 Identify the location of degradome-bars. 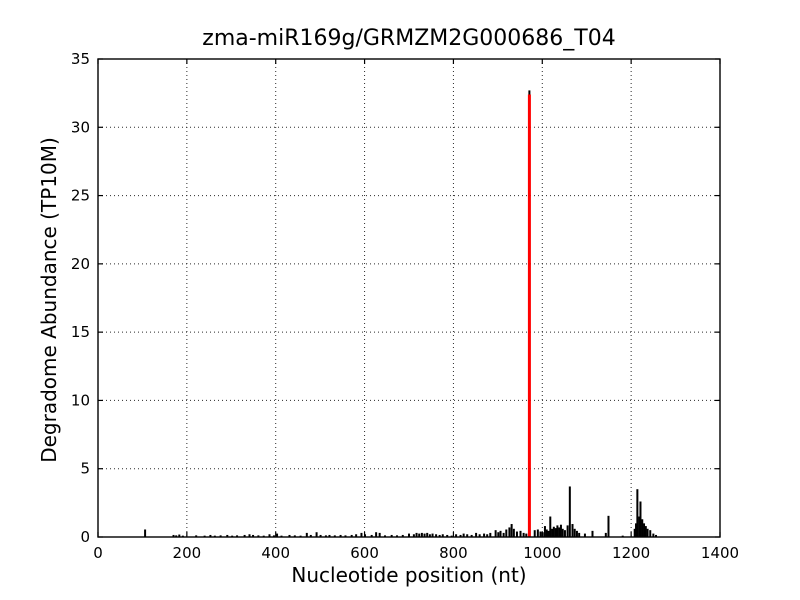
(401, 511).